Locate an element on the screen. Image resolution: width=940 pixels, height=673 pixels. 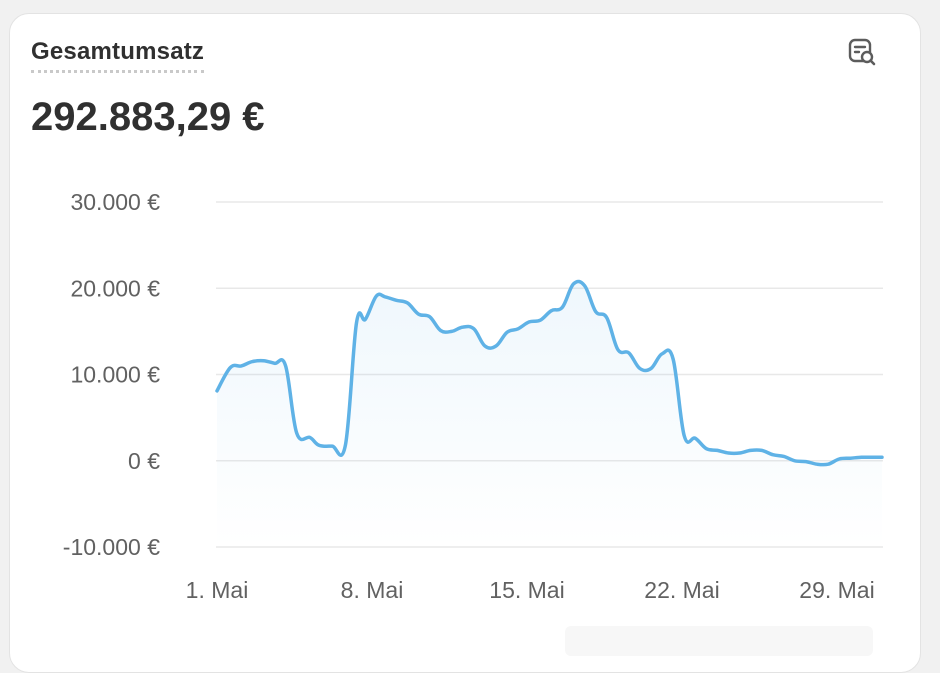
x-axis: 1. Mai 8. Mai 15. Mai 22. Mai 29. Mai is located at coordinates (530, 590).